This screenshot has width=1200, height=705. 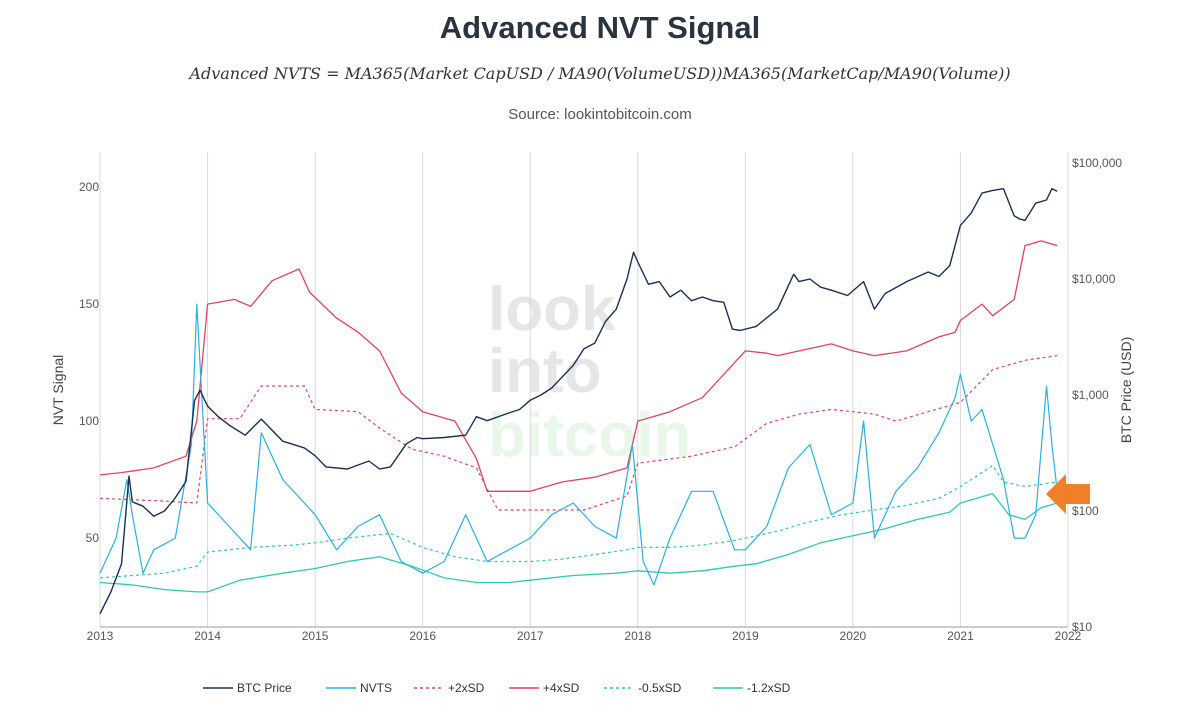 What do you see at coordinates (589, 435) in the screenshot?
I see `watermark-bitcoin: bitcoin` at bounding box center [589, 435].